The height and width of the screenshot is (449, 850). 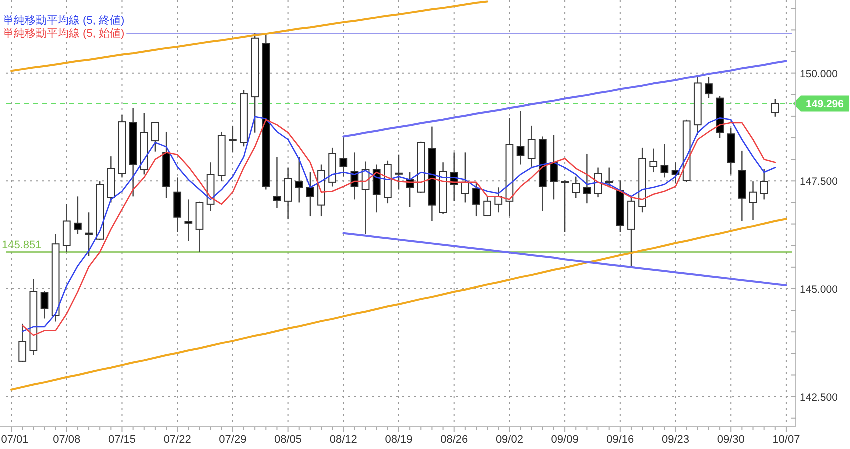 What do you see at coordinates (344, 440) in the screenshot?
I see `x-tick-label: 08/12` at bounding box center [344, 440].